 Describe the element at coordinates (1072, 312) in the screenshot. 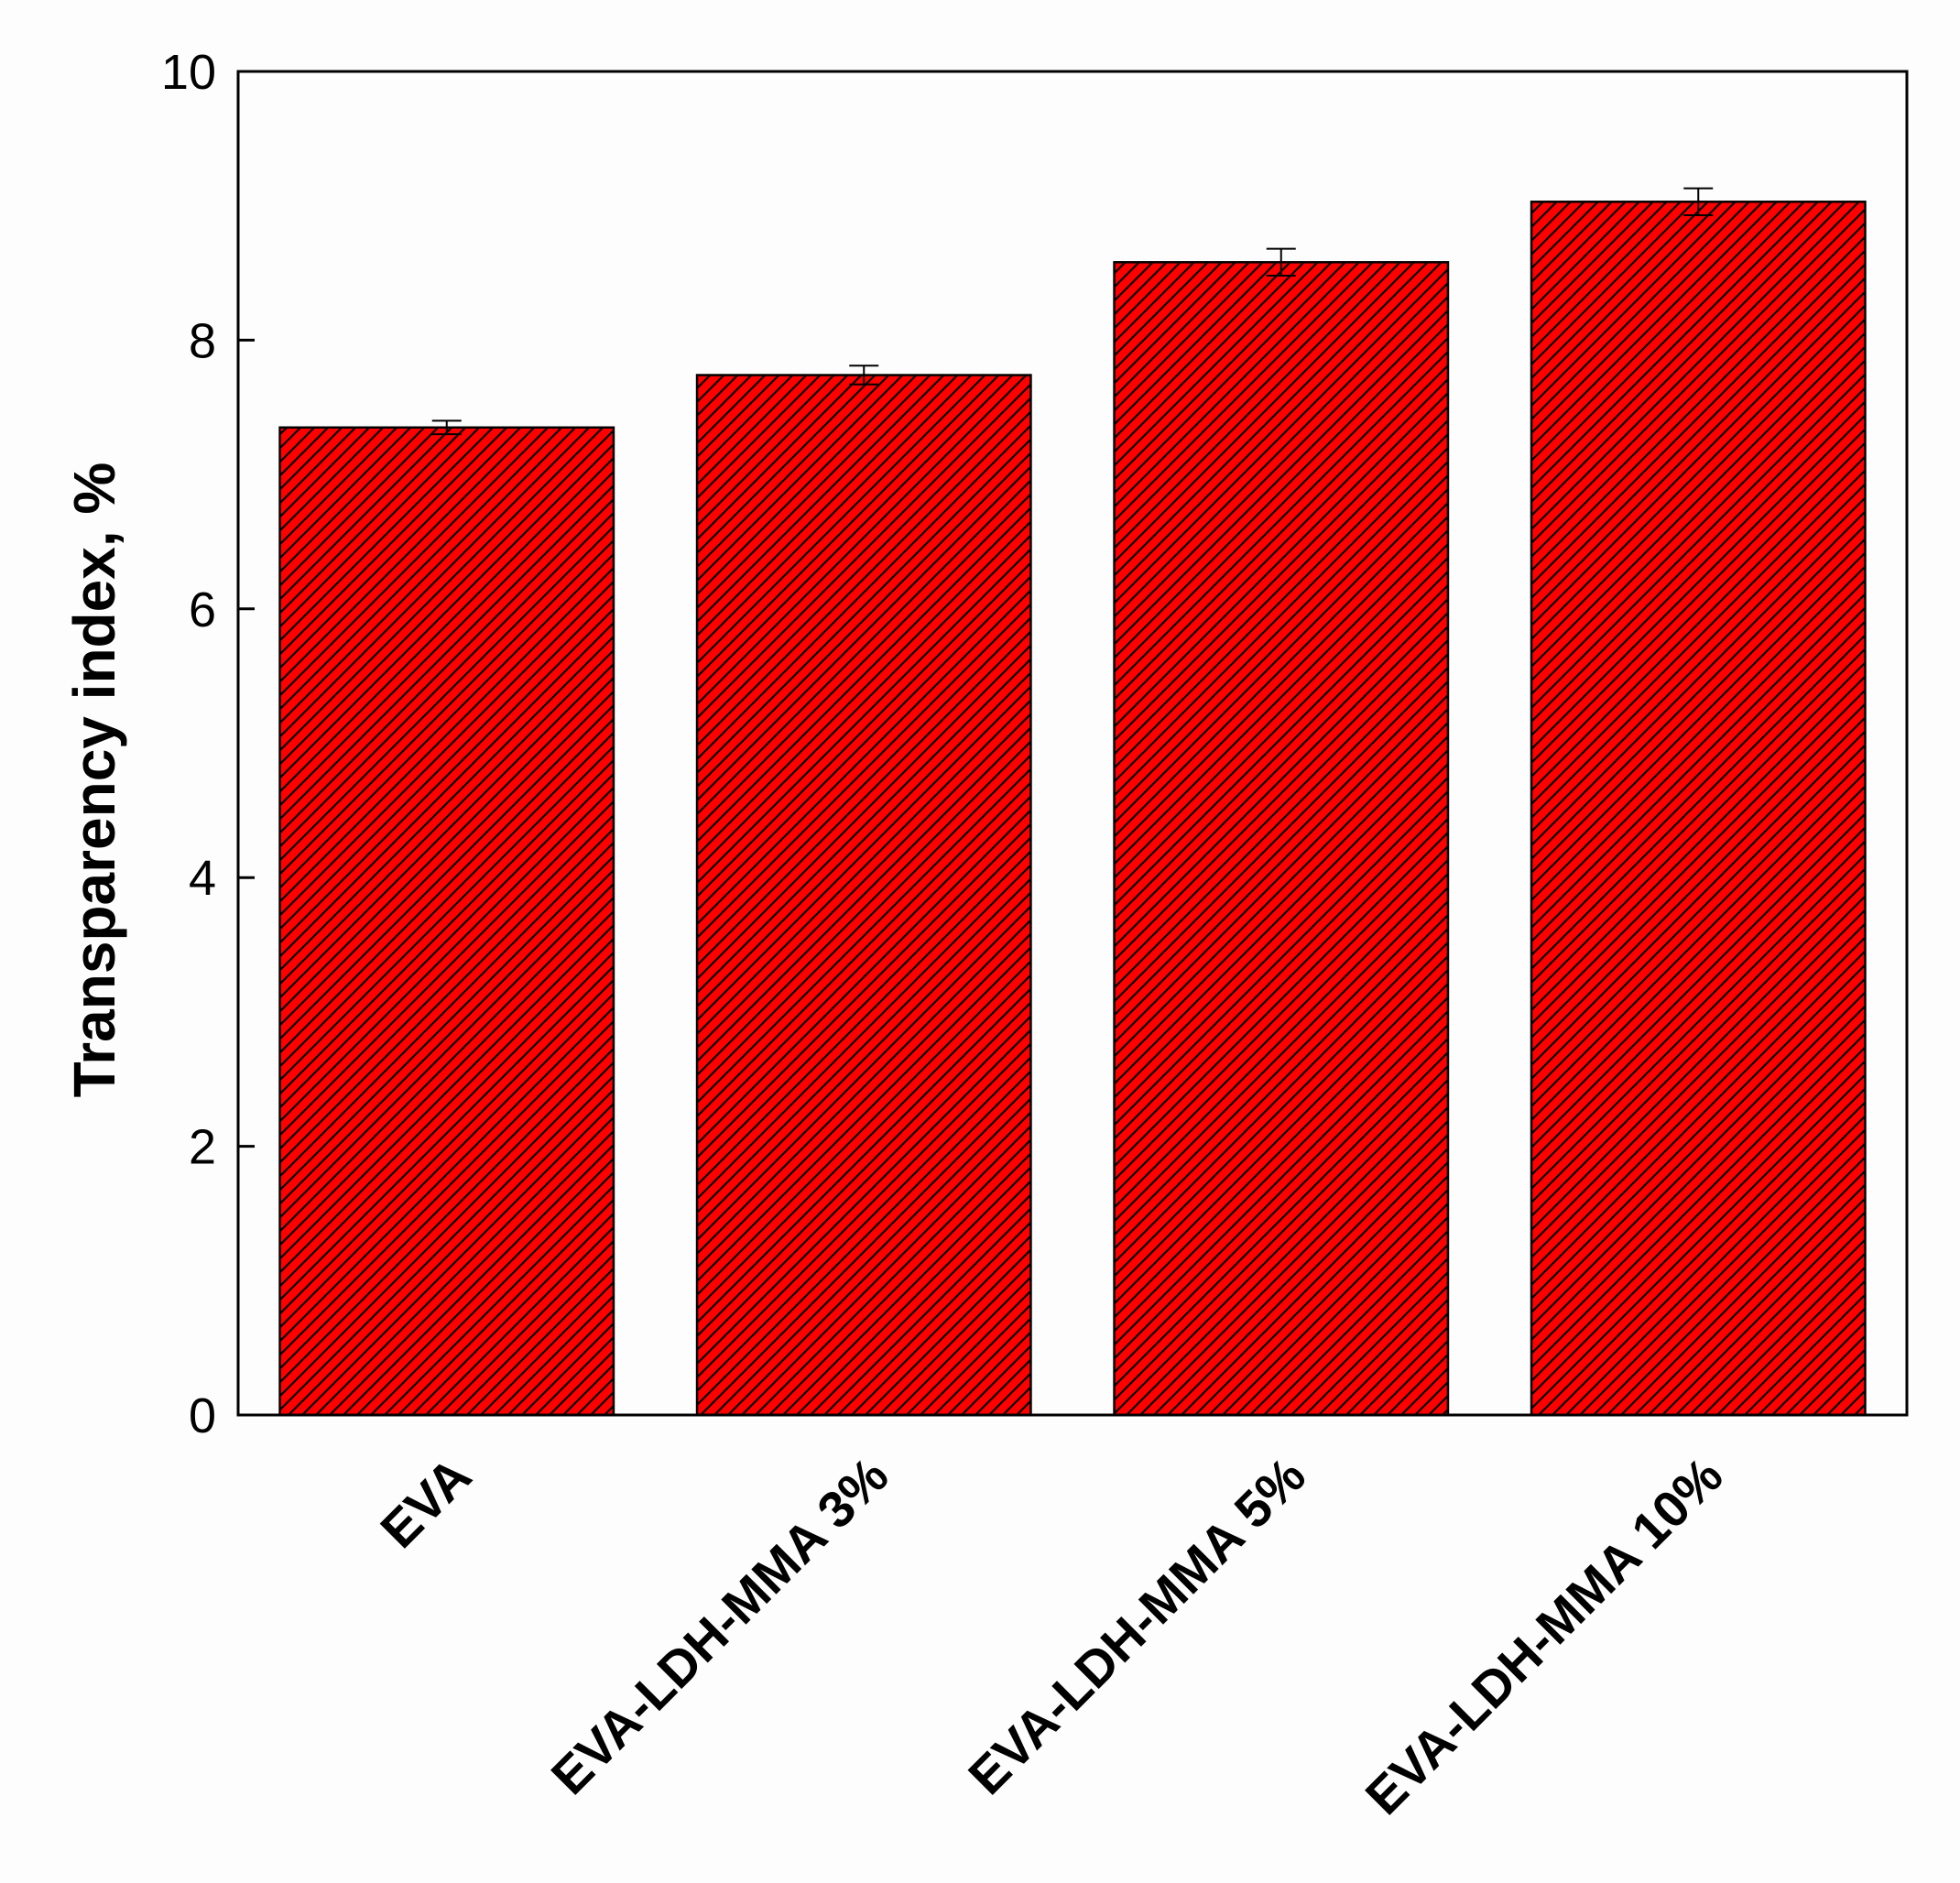

I see `error-bars-group` at that location.